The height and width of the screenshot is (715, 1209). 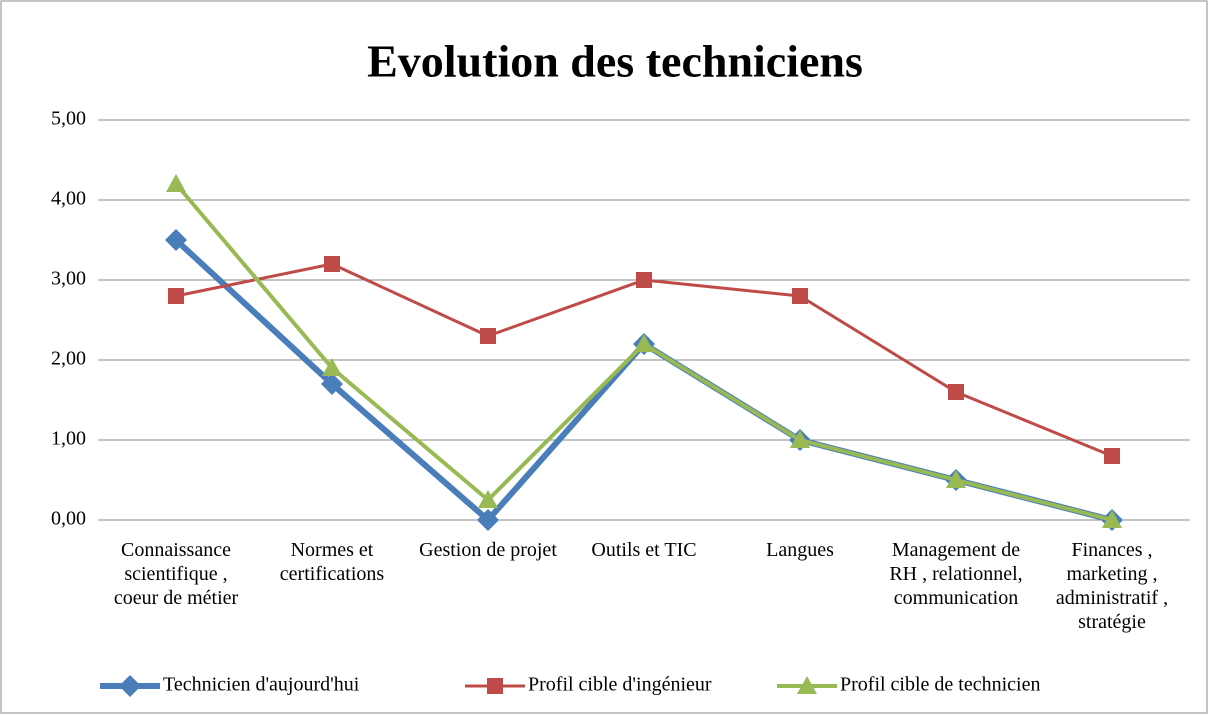 What do you see at coordinates (68, 119) in the screenshot?
I see `y-tick-label: 5,00` at bounding box center [68, 119].